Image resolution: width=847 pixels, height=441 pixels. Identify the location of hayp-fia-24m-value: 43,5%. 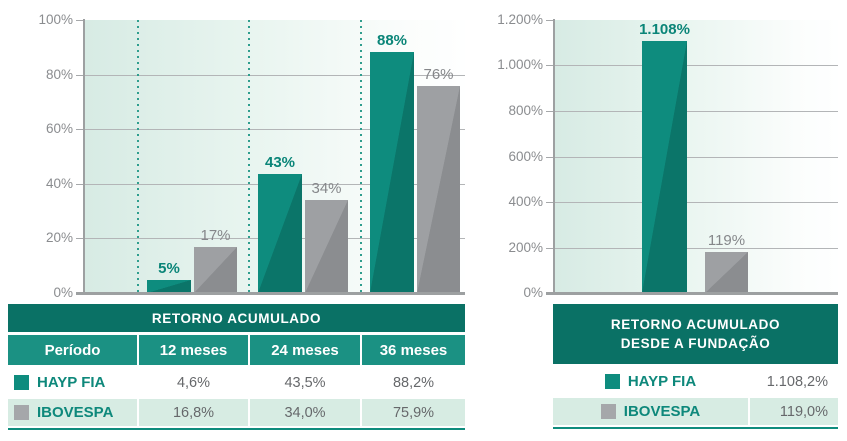
(305, 382).